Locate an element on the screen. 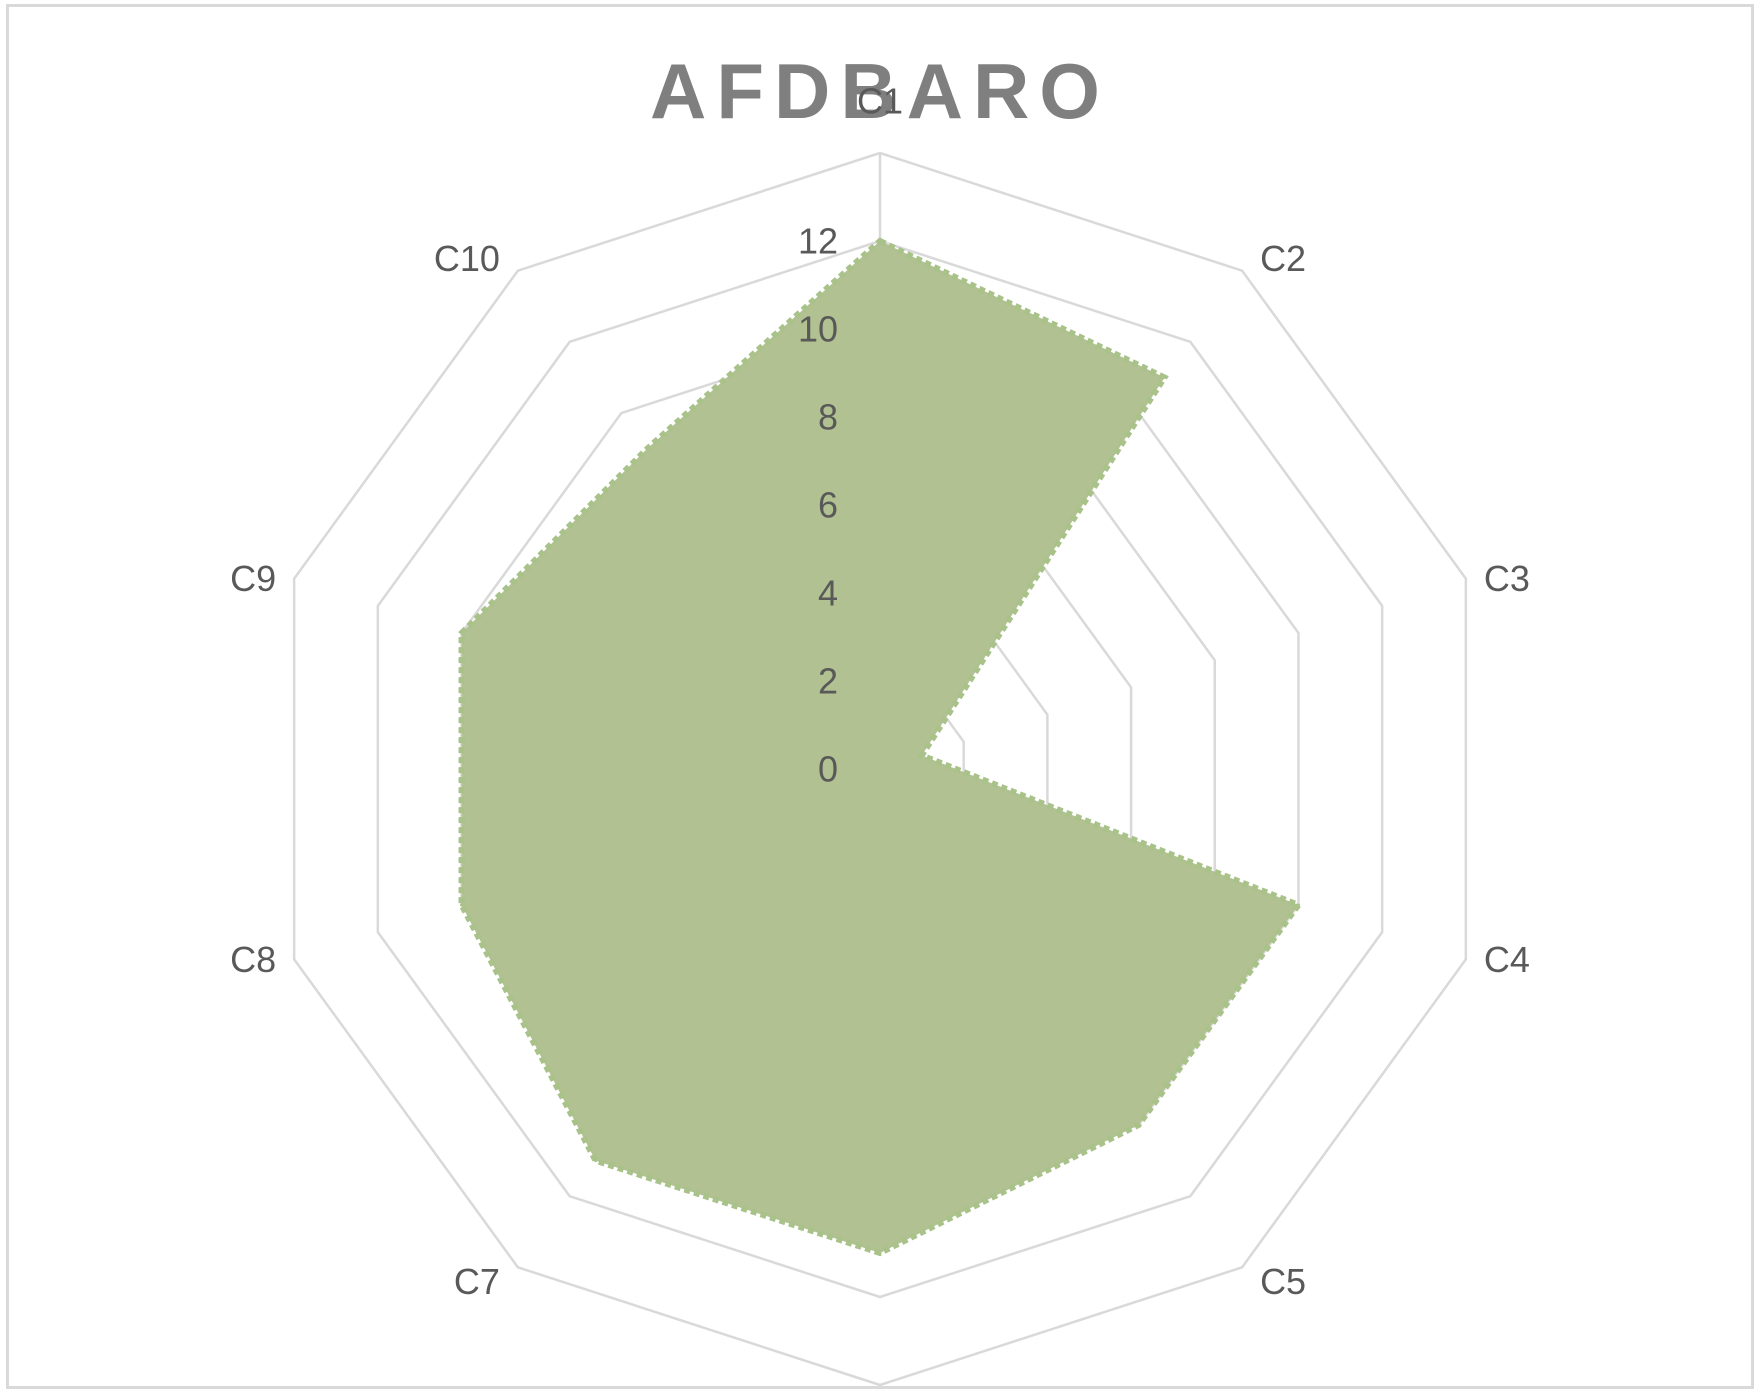 This screenshot has width=1760, height=1397. tick-label-2: 2 is located at coordinates (828, 681).